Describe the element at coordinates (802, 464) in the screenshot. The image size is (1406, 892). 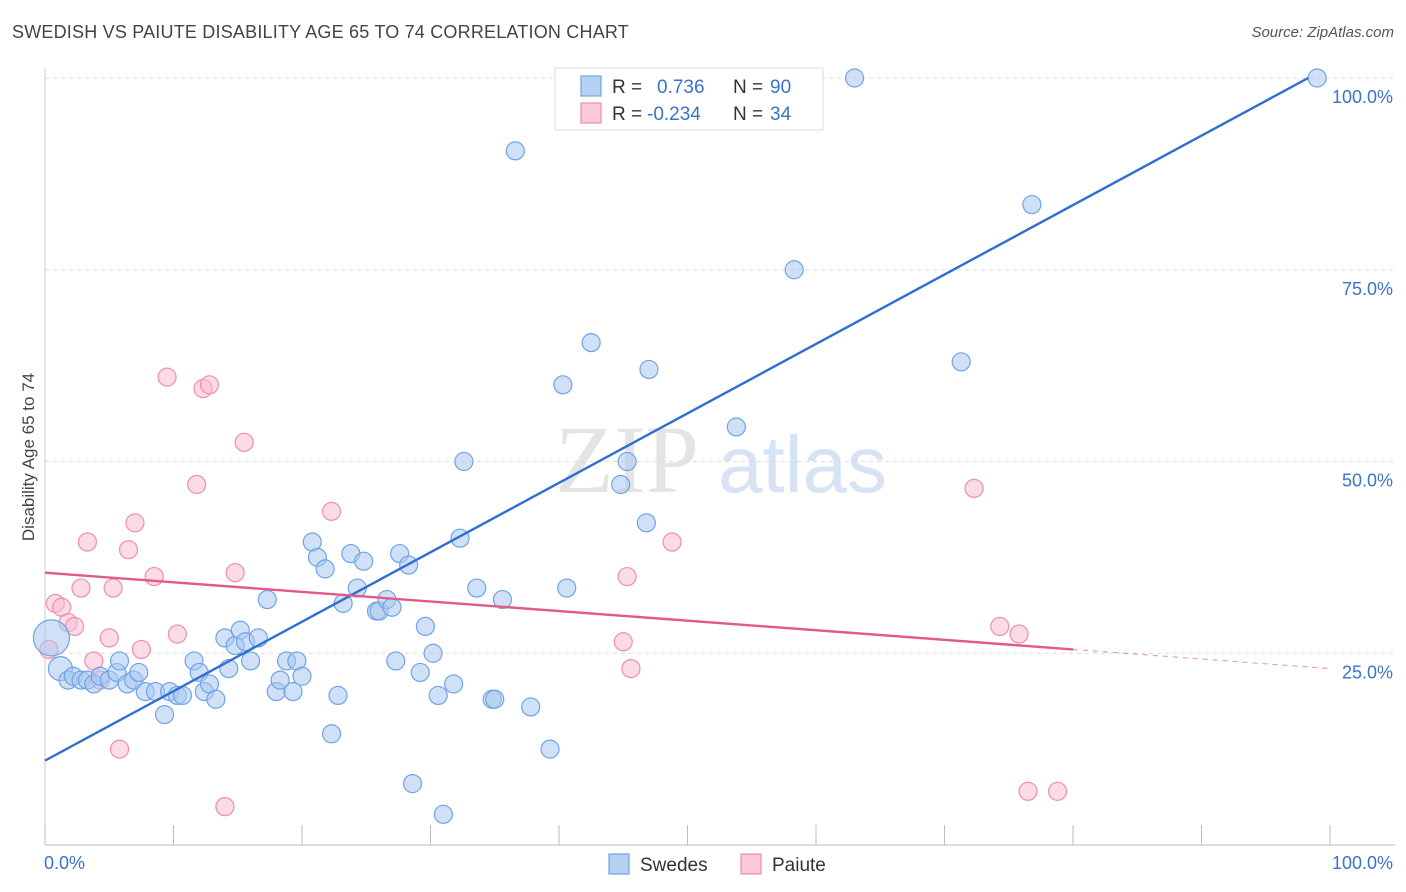
I see `watermark-atlas: atlas` at that location.